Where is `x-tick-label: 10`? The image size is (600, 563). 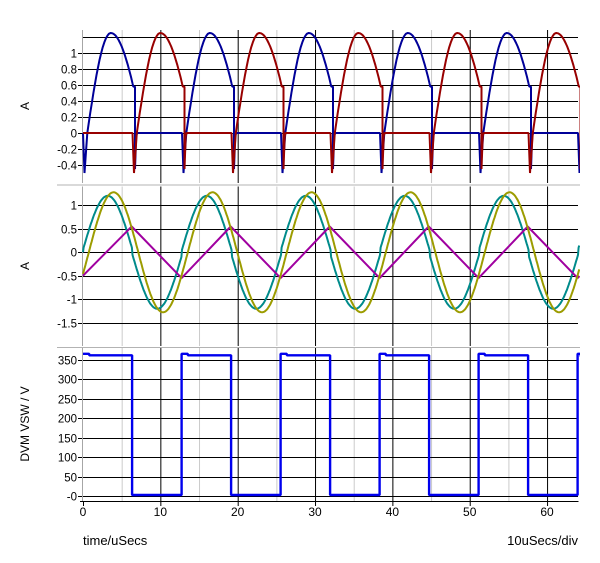
x-tick-label: 10 is located at coordinates (161, 512).